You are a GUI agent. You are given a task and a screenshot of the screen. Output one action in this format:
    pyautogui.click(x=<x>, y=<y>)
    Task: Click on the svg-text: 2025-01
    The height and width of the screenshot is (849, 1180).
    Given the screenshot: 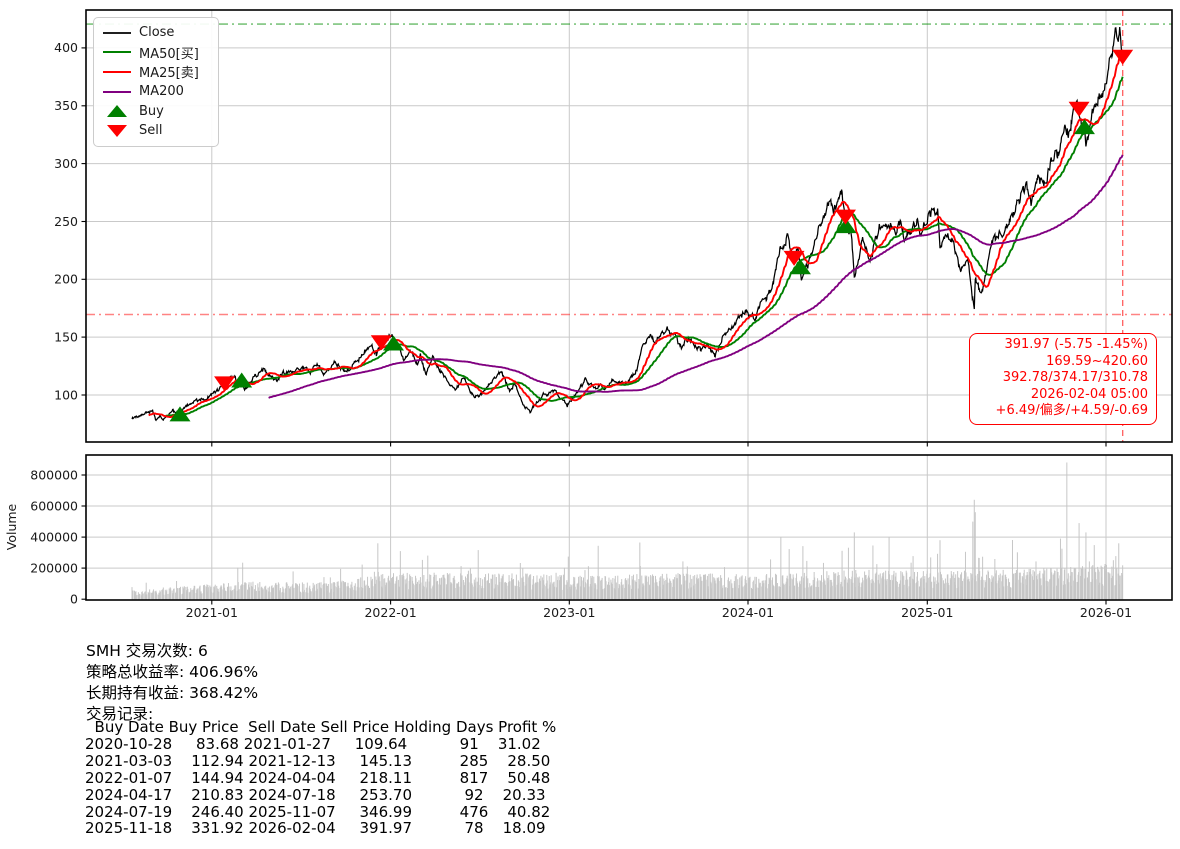 What is the action you would take?
    pyautogui.click(x=927, y=612)
    